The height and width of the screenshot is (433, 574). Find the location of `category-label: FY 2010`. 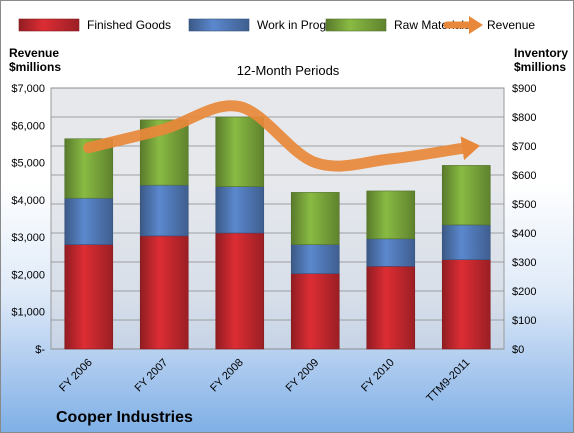

category-label: FY 2010 is located at coordinates (378, 376).